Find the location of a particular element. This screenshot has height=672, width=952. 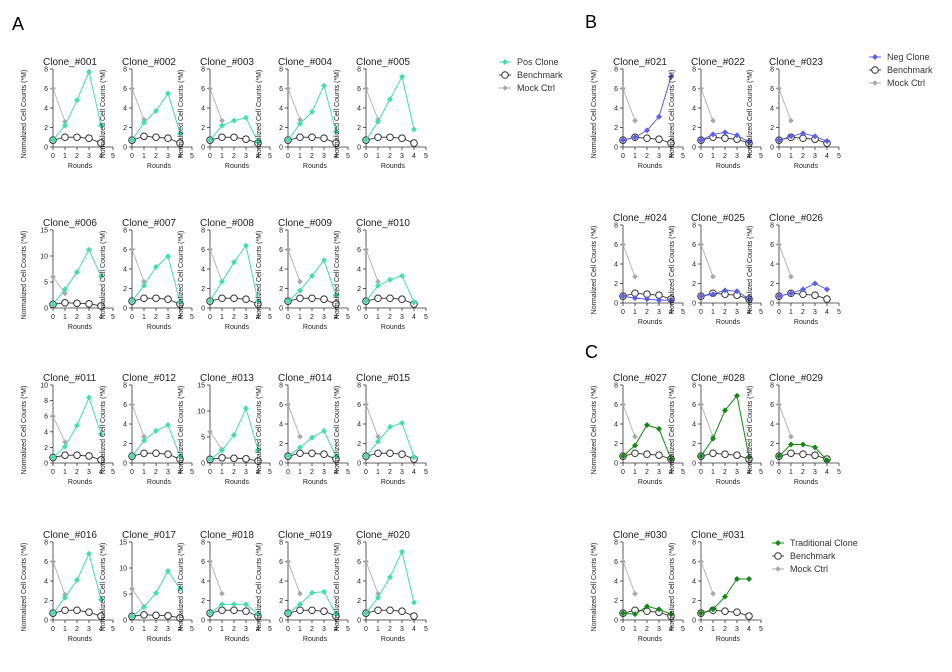

subplot-title: Clone_#020 is located at coordinates (383, 535).